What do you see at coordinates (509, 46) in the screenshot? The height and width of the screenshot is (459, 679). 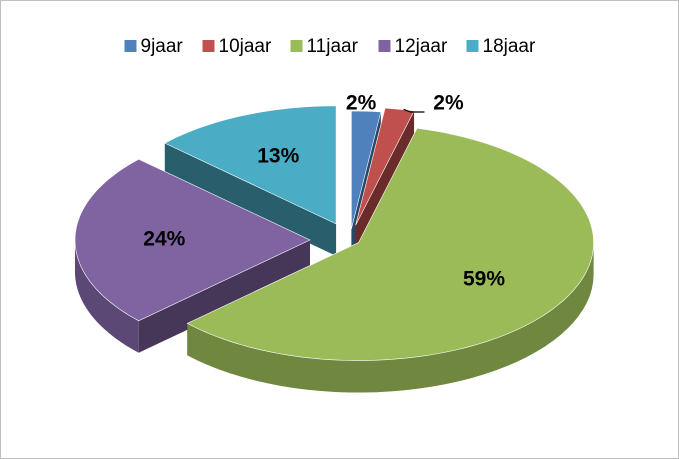 I see `legend-label: 18jaar` at bounding box center [509, 46].